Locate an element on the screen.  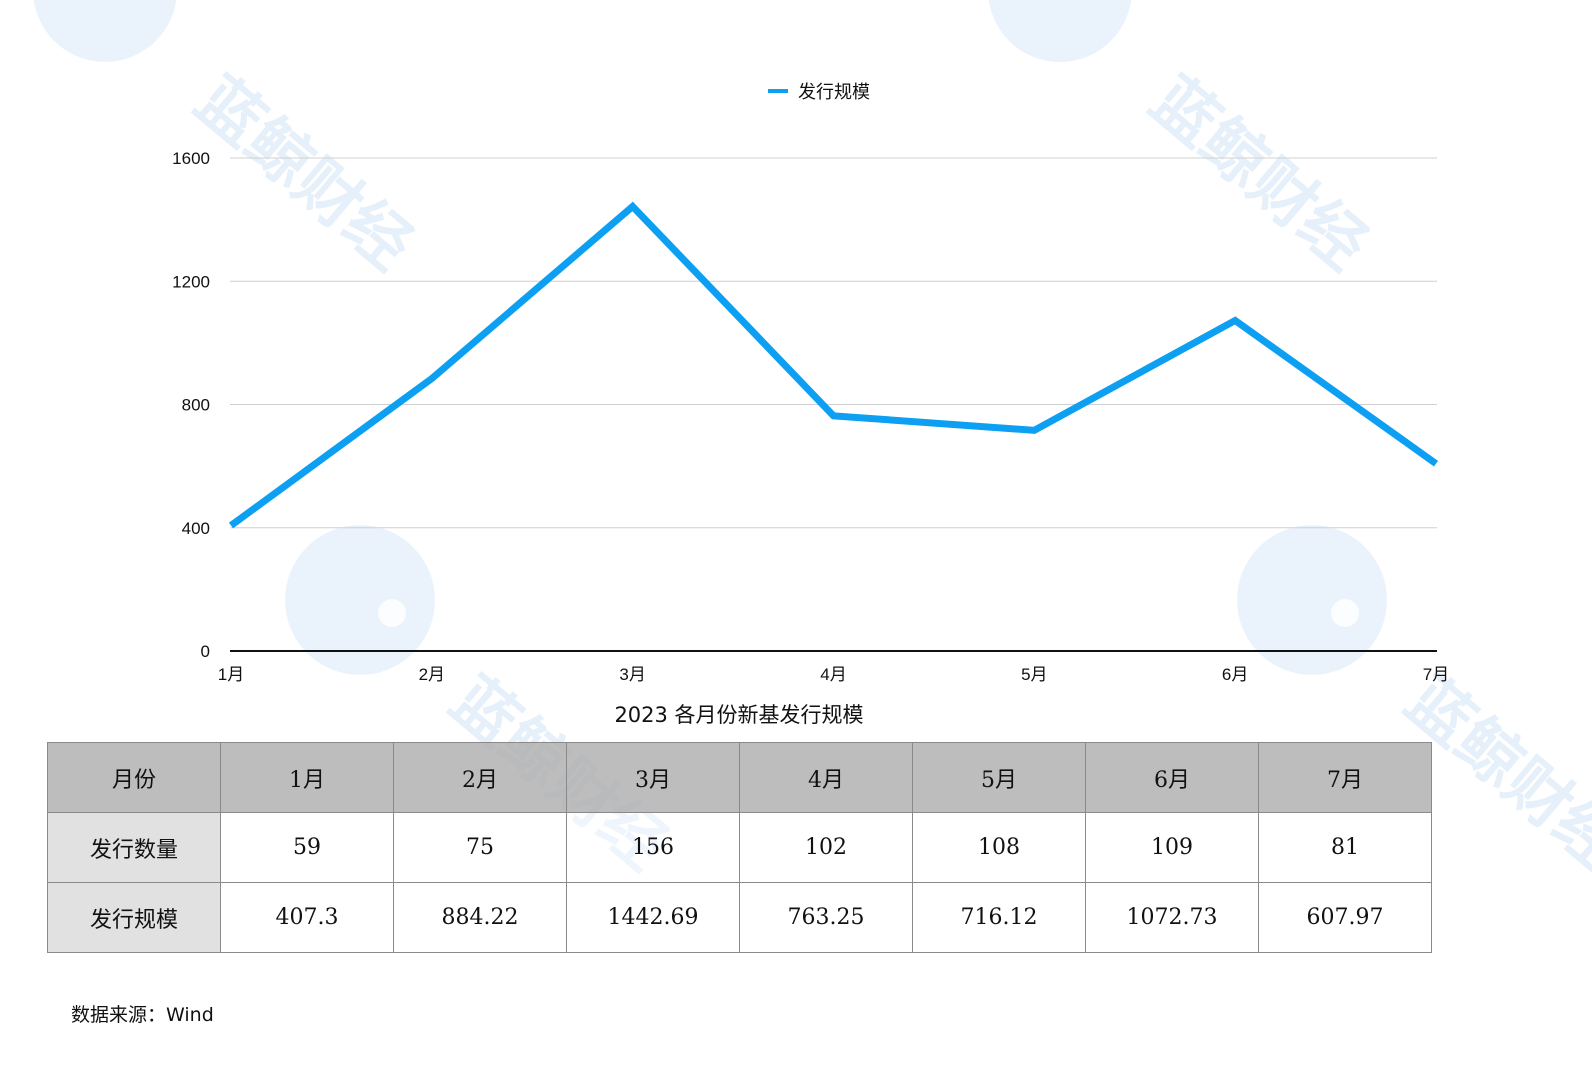
table-cell: 156 is located at coordinates (653, 847).